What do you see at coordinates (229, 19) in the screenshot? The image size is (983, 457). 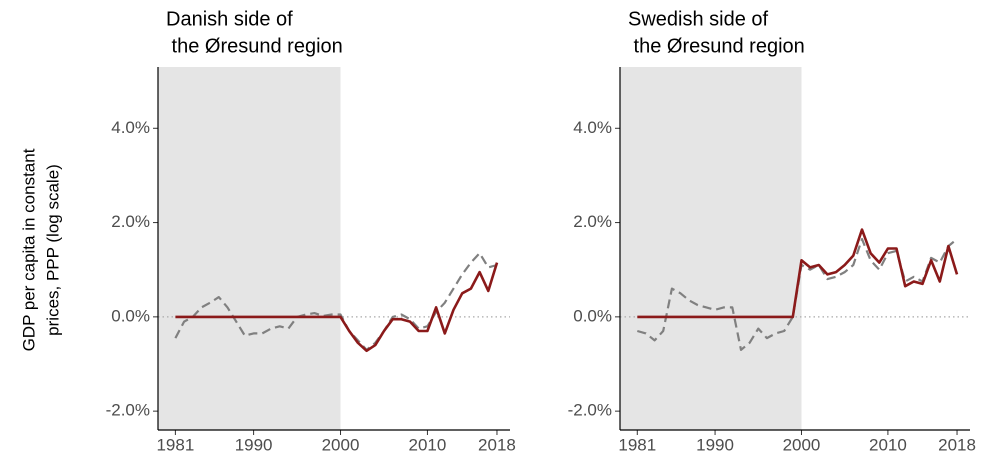 I see `chart-title: Danish side of` at bounding box center [229, 19].